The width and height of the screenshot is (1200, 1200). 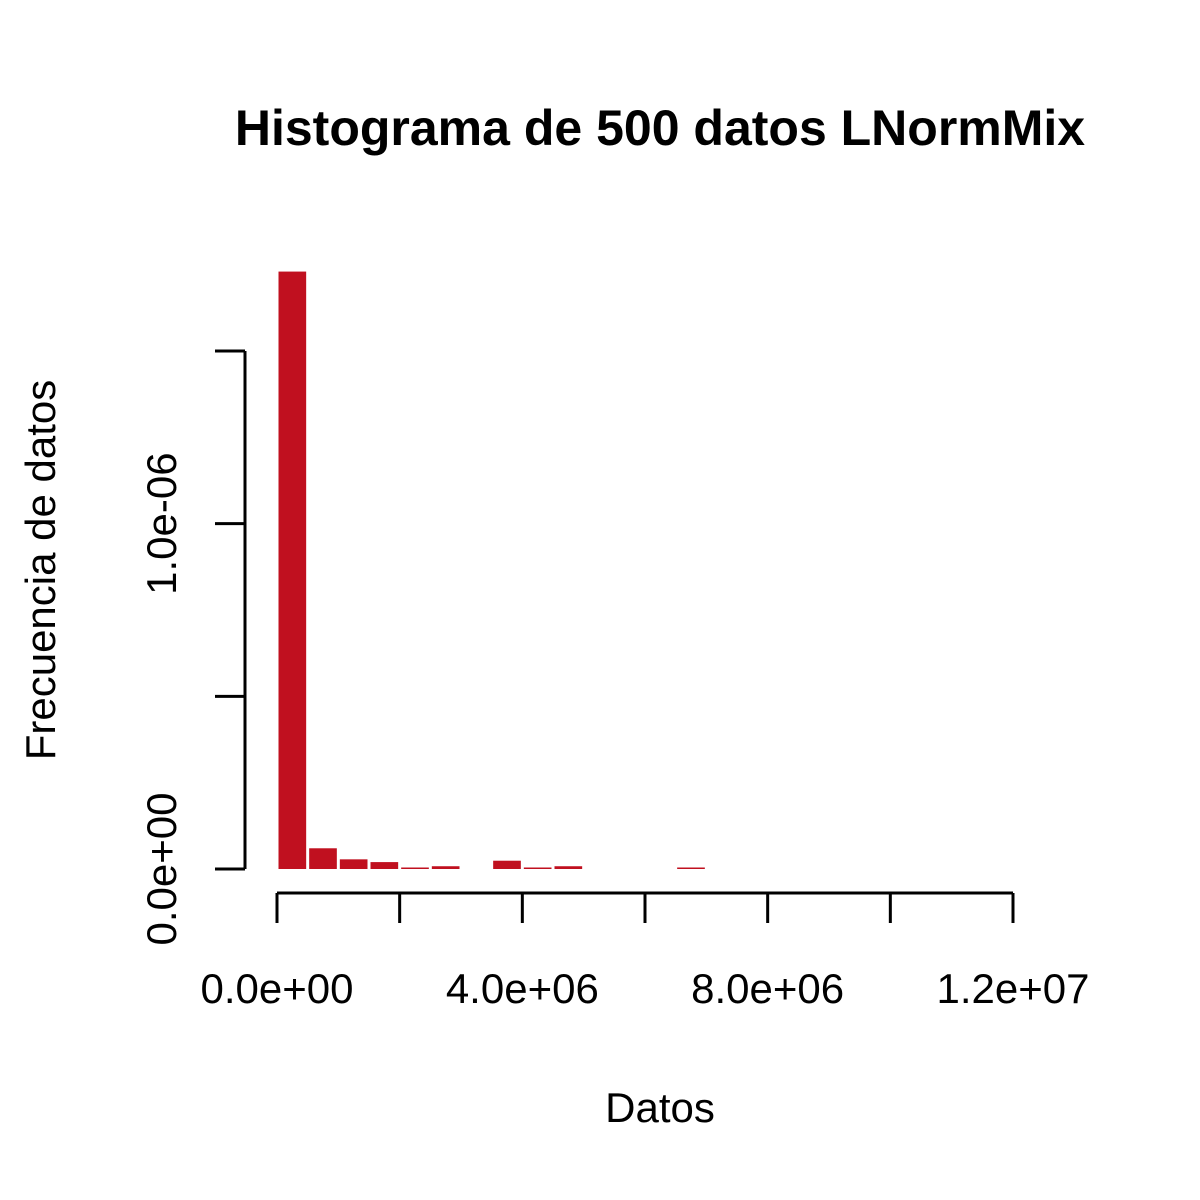 What do you see at coordinates (161, 869) in the screenshot?
I see `y-tick-label: 0.0e+00` at bounding box center [161, 869].